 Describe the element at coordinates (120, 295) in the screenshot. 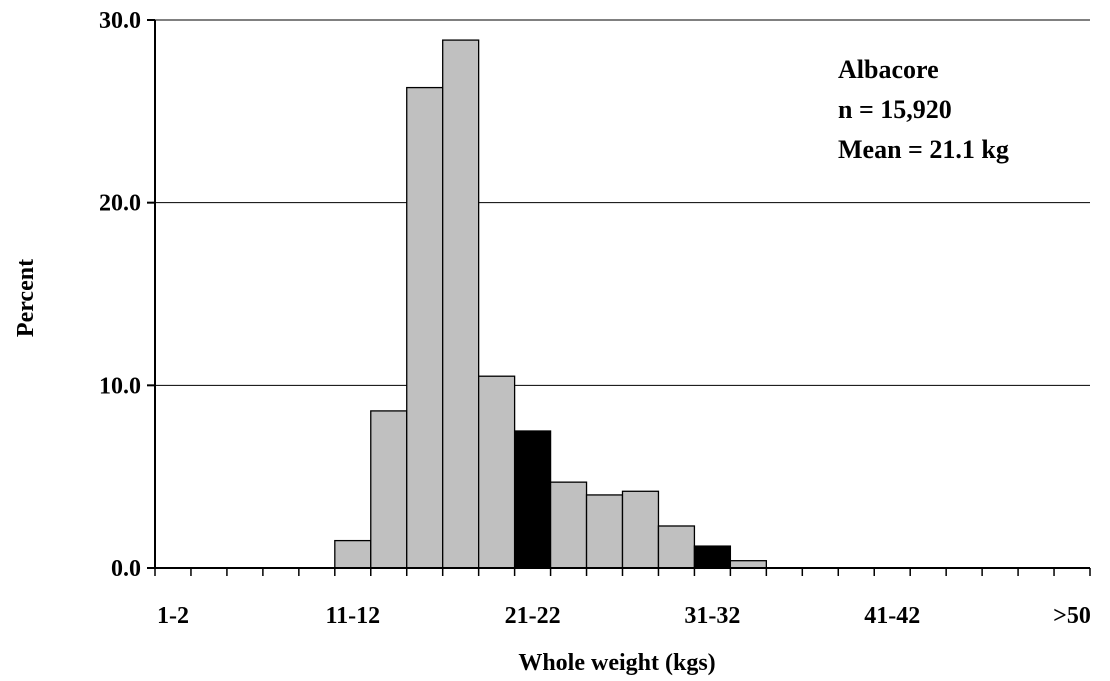

I see `y-tick-labels: 0.0 10.0 20.0 30.0` at that location.